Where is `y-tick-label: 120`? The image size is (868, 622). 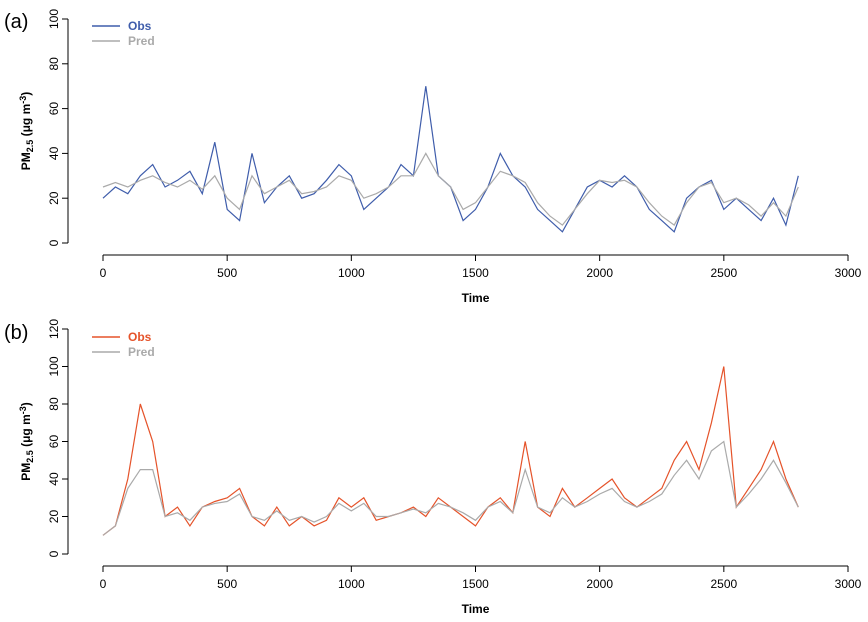
y-tick-label: 120 is located at coordinates (54, 329).